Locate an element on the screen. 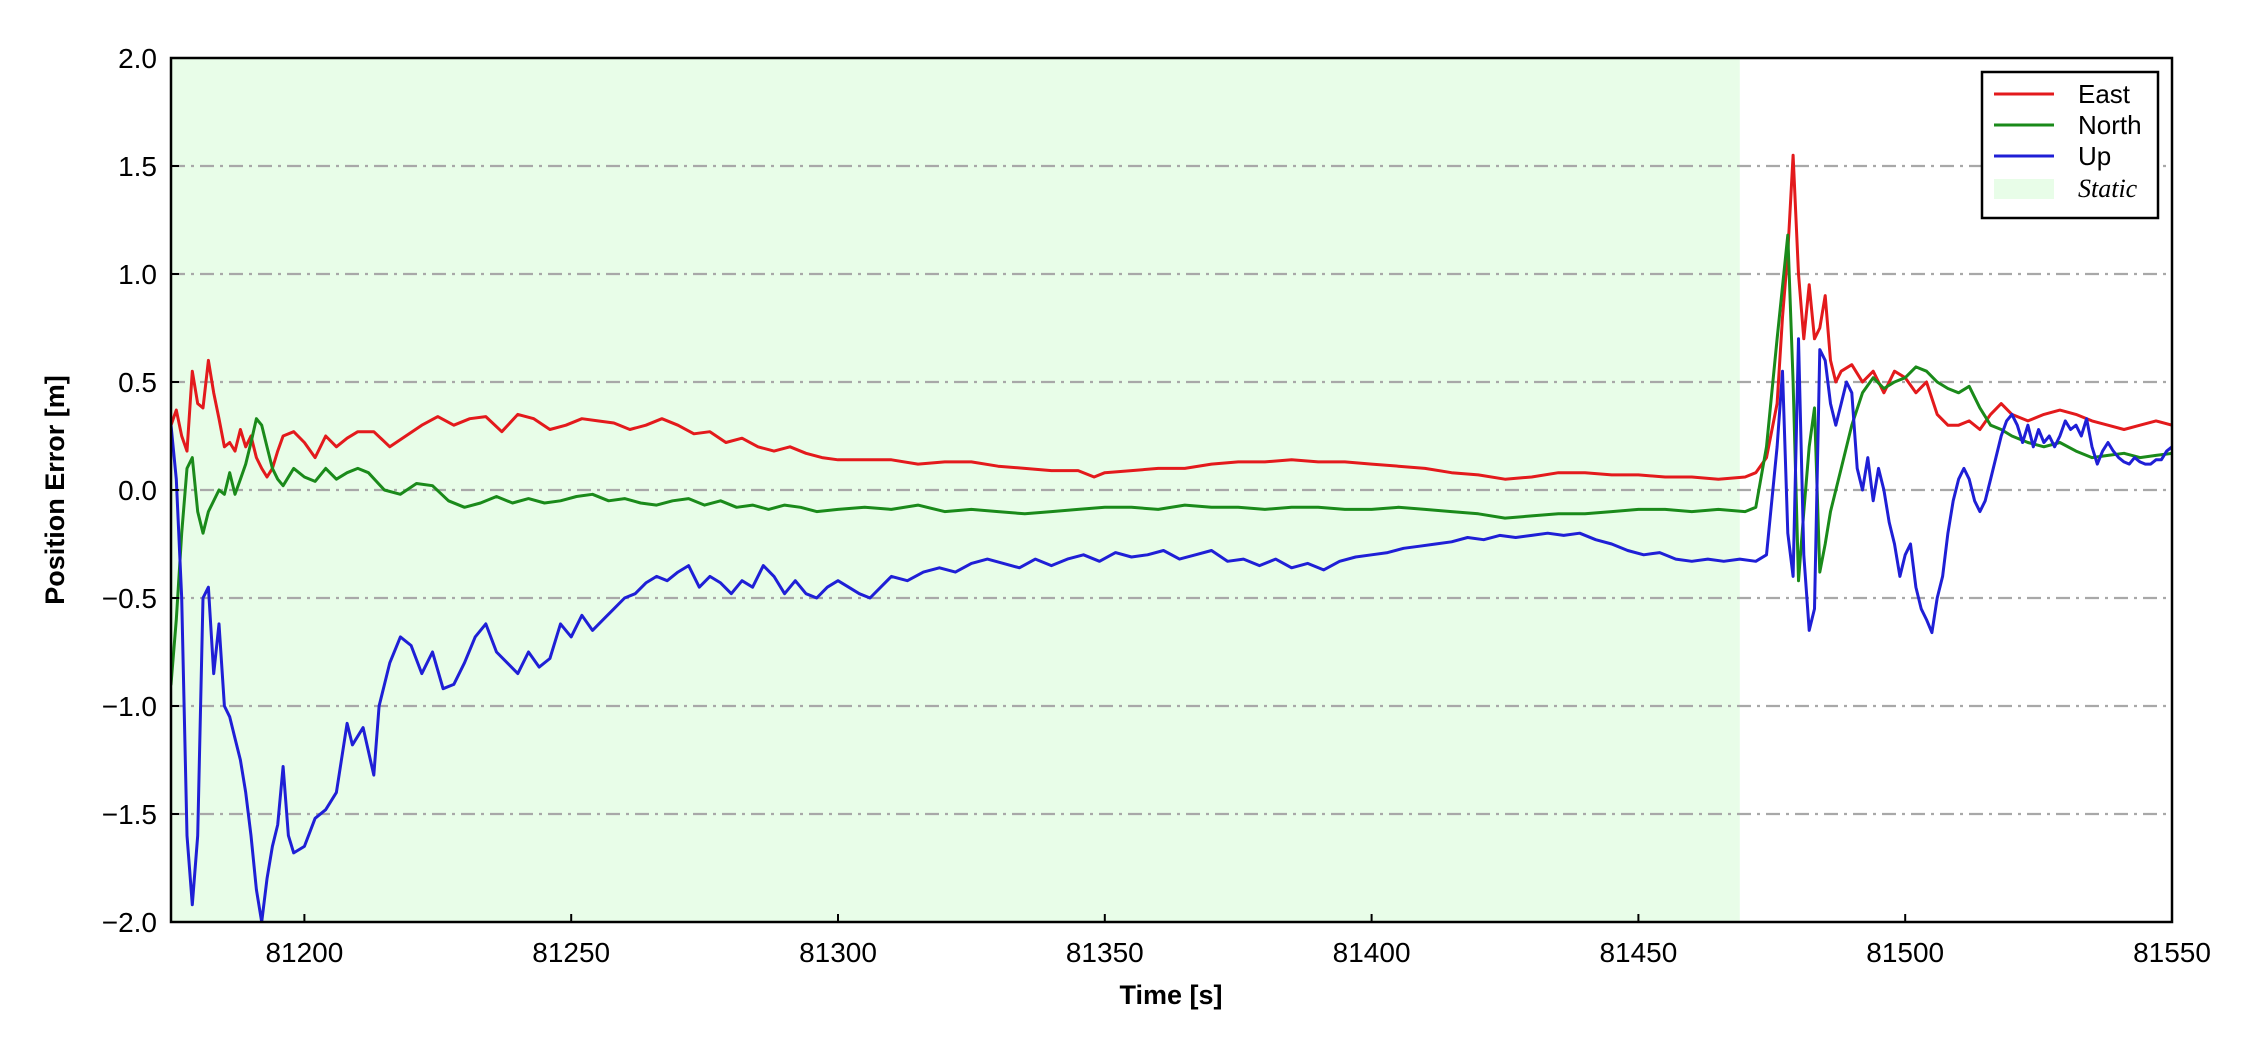 The width and height of the screenshot is (2250, 1050). y-tick-label-2: −1.0 is located at coordinates (129, 706).